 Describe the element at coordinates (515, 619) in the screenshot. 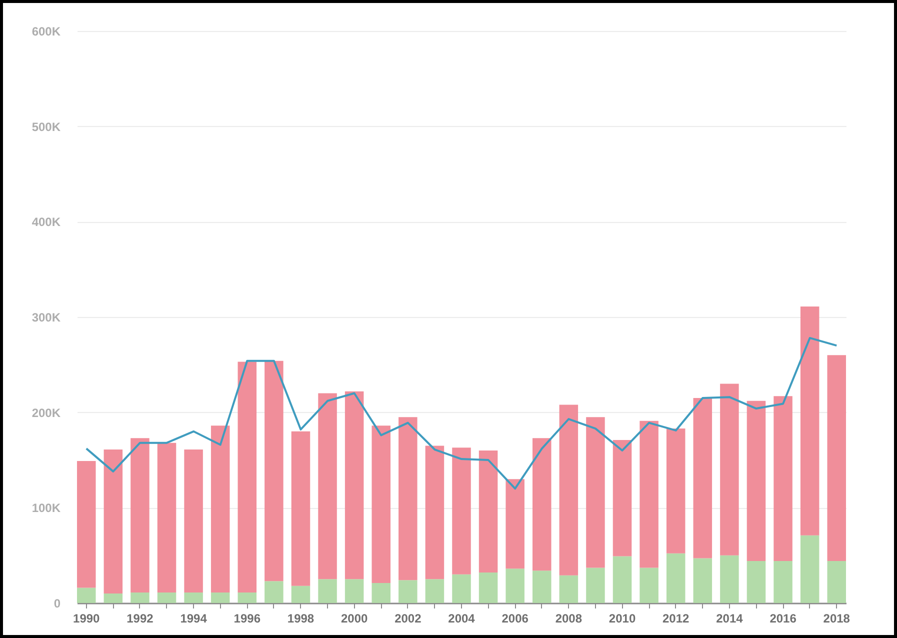

I see `x-tick-label: 2006` at that location.